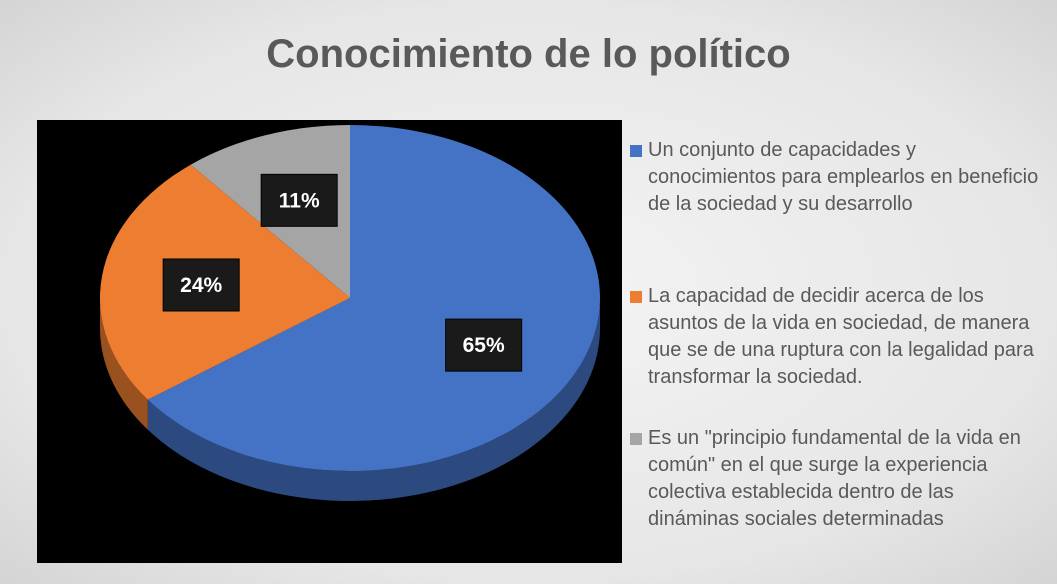 The image size is (1057, 584). I want to click on data-label: 11%, so click(299, 200).